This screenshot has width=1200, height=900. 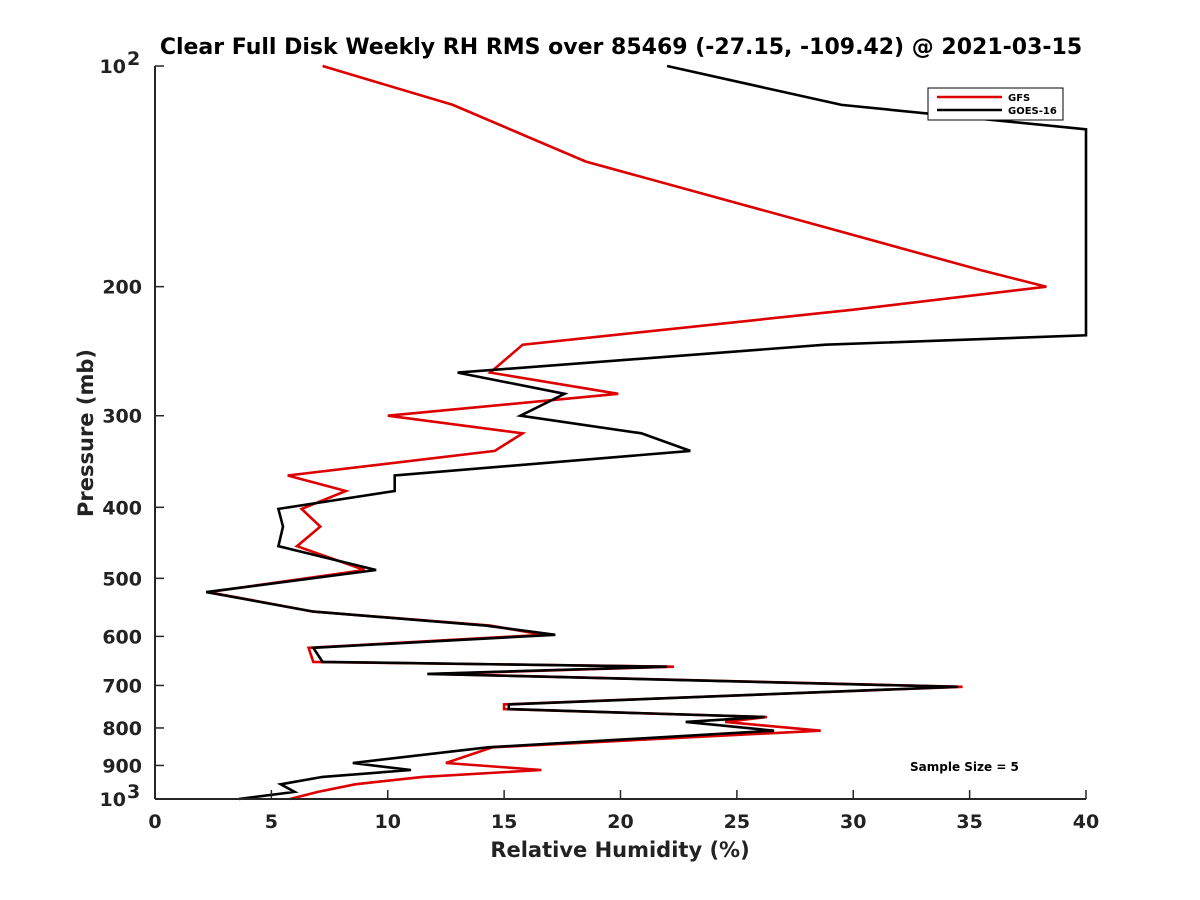 What do you see at coordinates (122, 686) in the screenshot?
I see `y-tick-label: 700` at bounding box center [122, 686].